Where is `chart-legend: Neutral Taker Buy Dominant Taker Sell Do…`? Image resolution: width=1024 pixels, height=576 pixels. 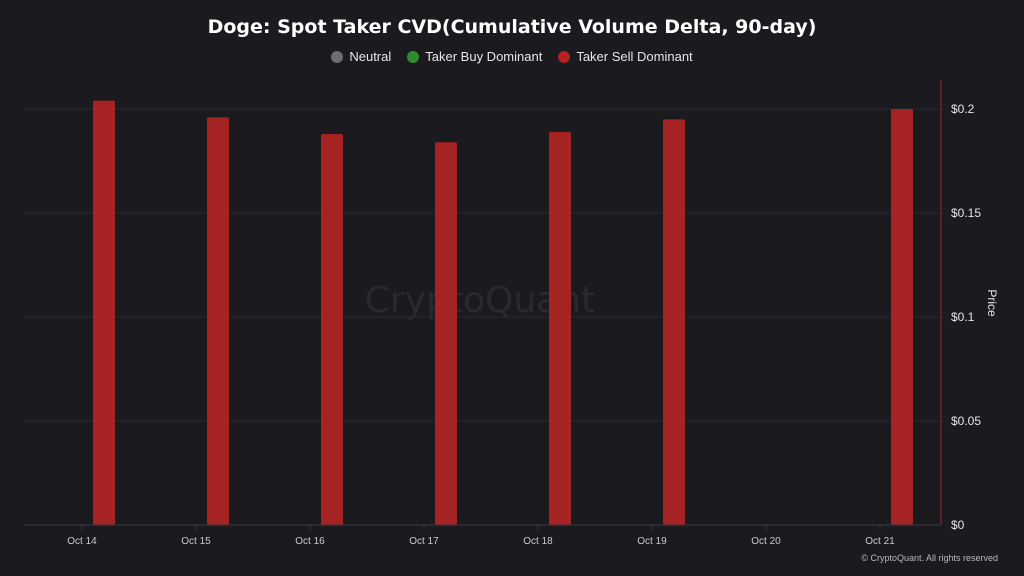 chart-legend: Neutral Taker Buy Dominant Taker Sell Do… is located at coordinates (512, 56).